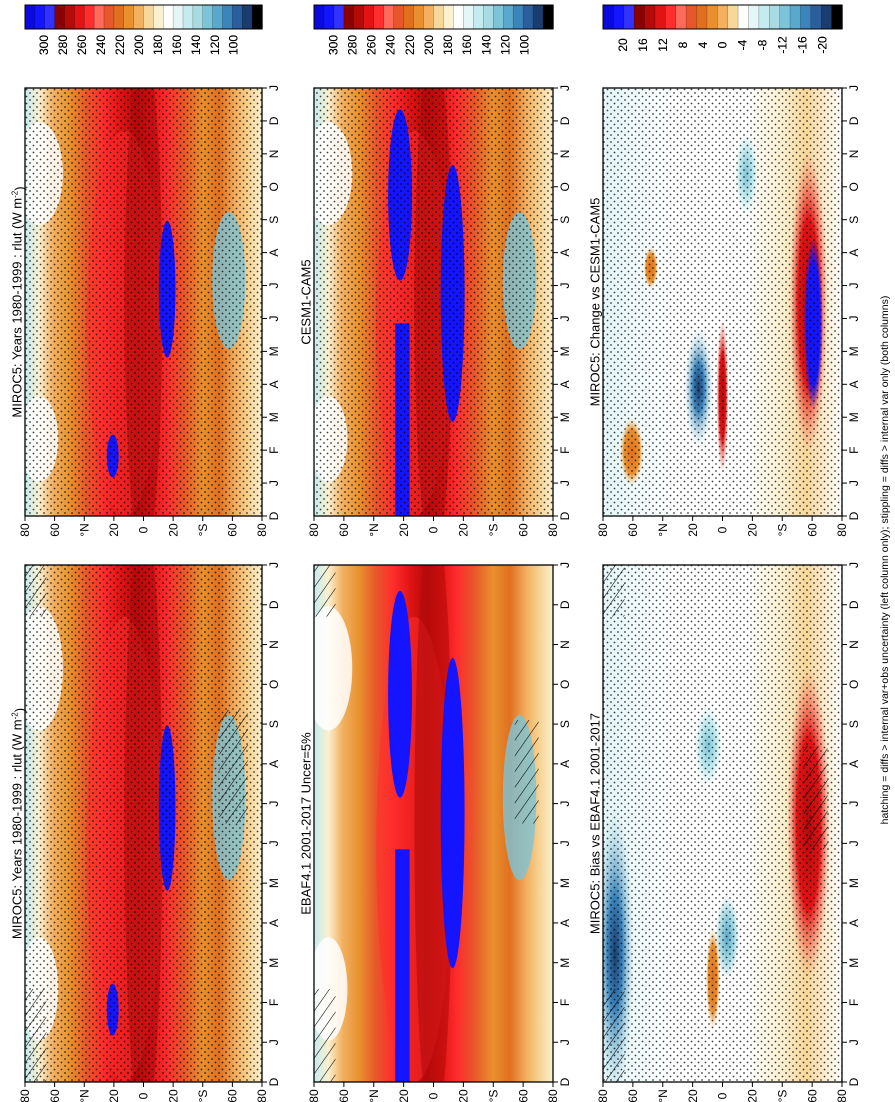 The image size is (895, 1102). I want to click on panel-title-text-end: ), so click(19, 710).